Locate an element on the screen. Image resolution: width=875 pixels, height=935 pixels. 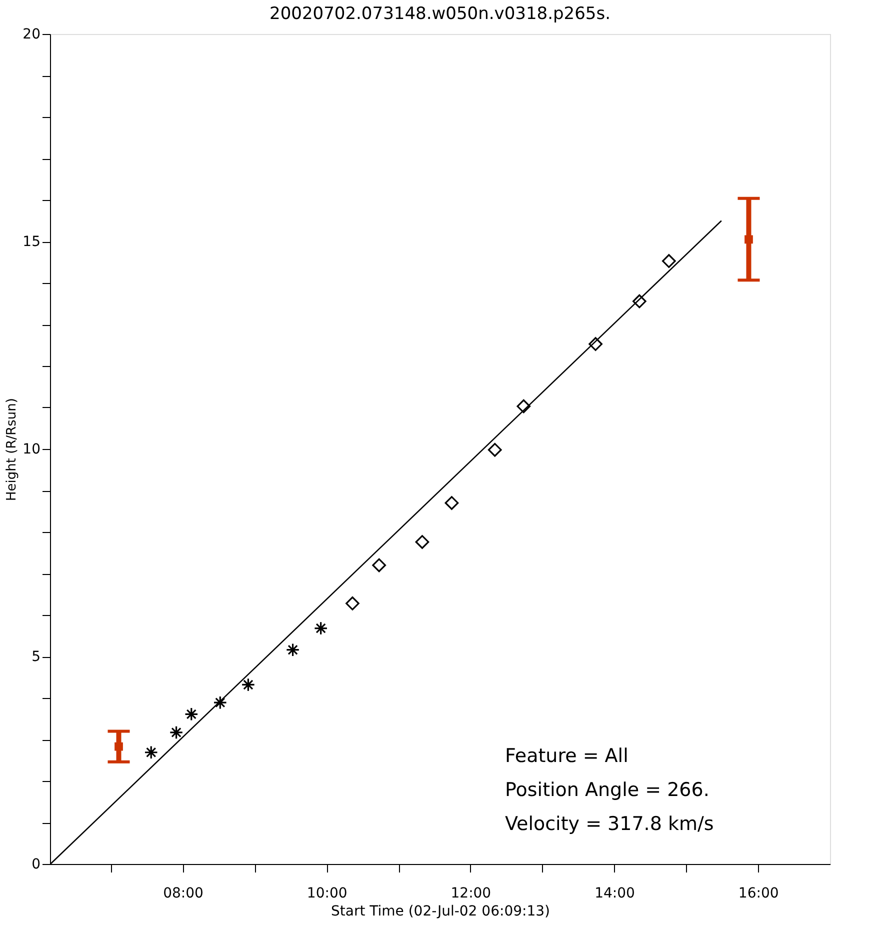
x-tick-label: 10:00 is located at coordinates (327, 894).